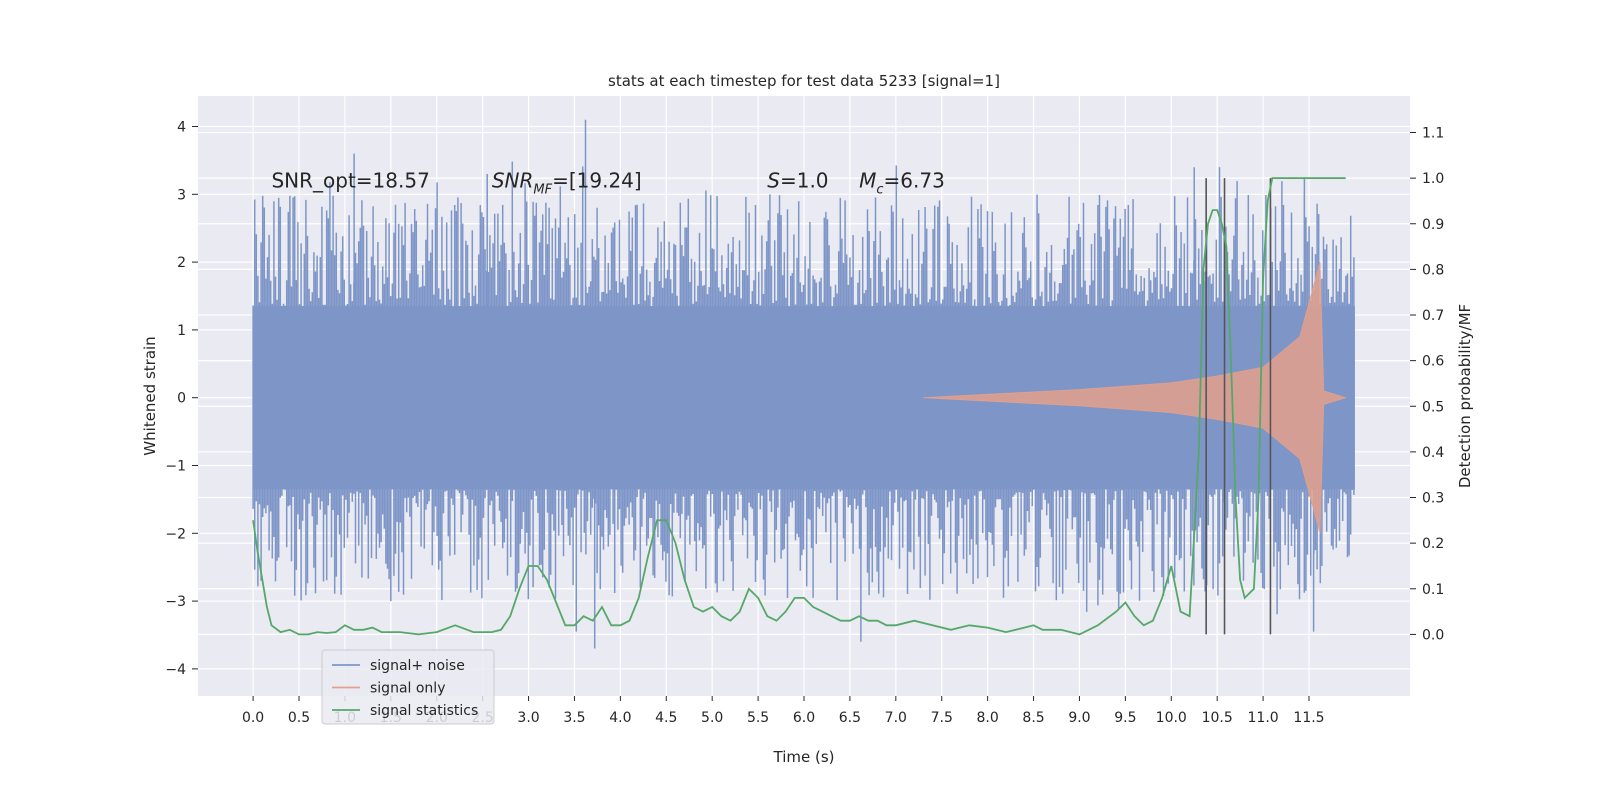 This screenshot has width=1600, height=800. I want to click on x-tick-label: 10.5, so click(1217, 718).